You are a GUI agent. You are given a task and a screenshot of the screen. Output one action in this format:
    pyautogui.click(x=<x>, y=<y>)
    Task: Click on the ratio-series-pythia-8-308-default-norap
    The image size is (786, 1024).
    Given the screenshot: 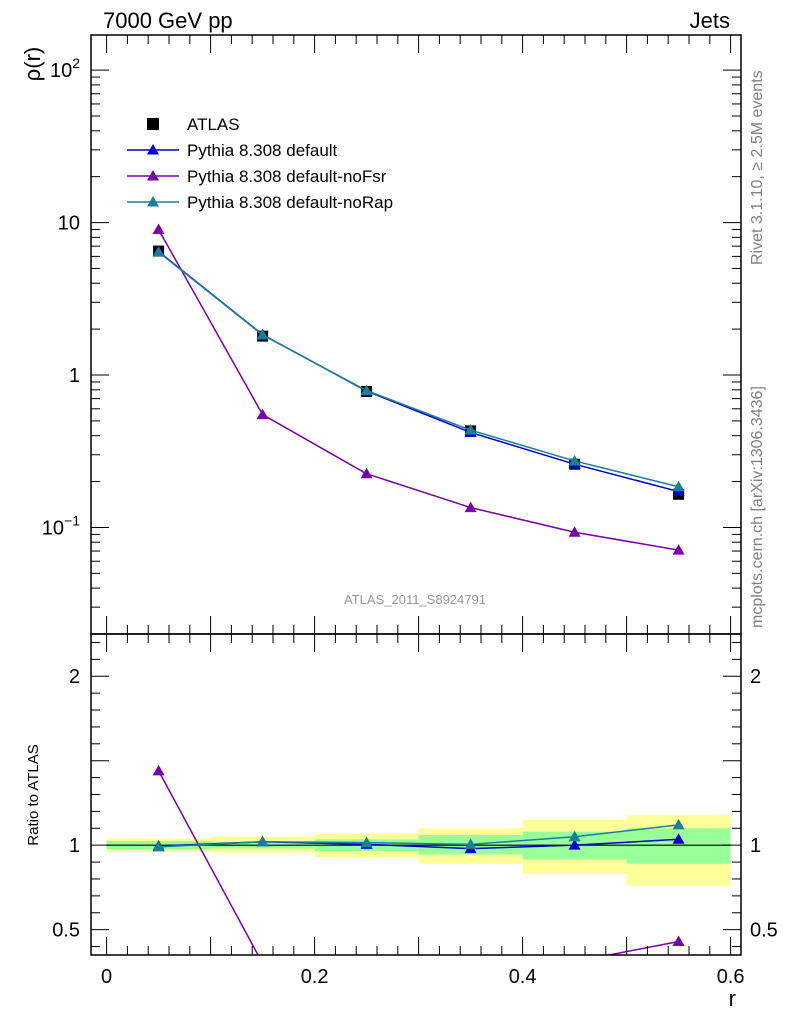 What is the action you would take?
    pyautogui.click(x=418, y=835)
    